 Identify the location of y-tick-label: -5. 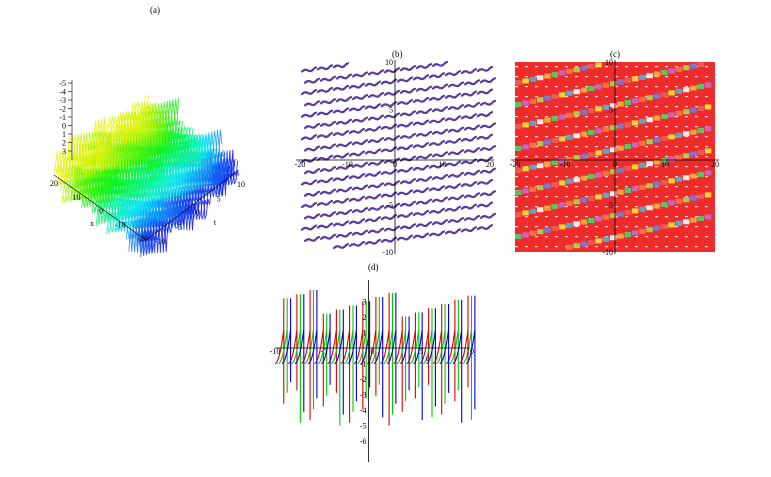
(363, 426).